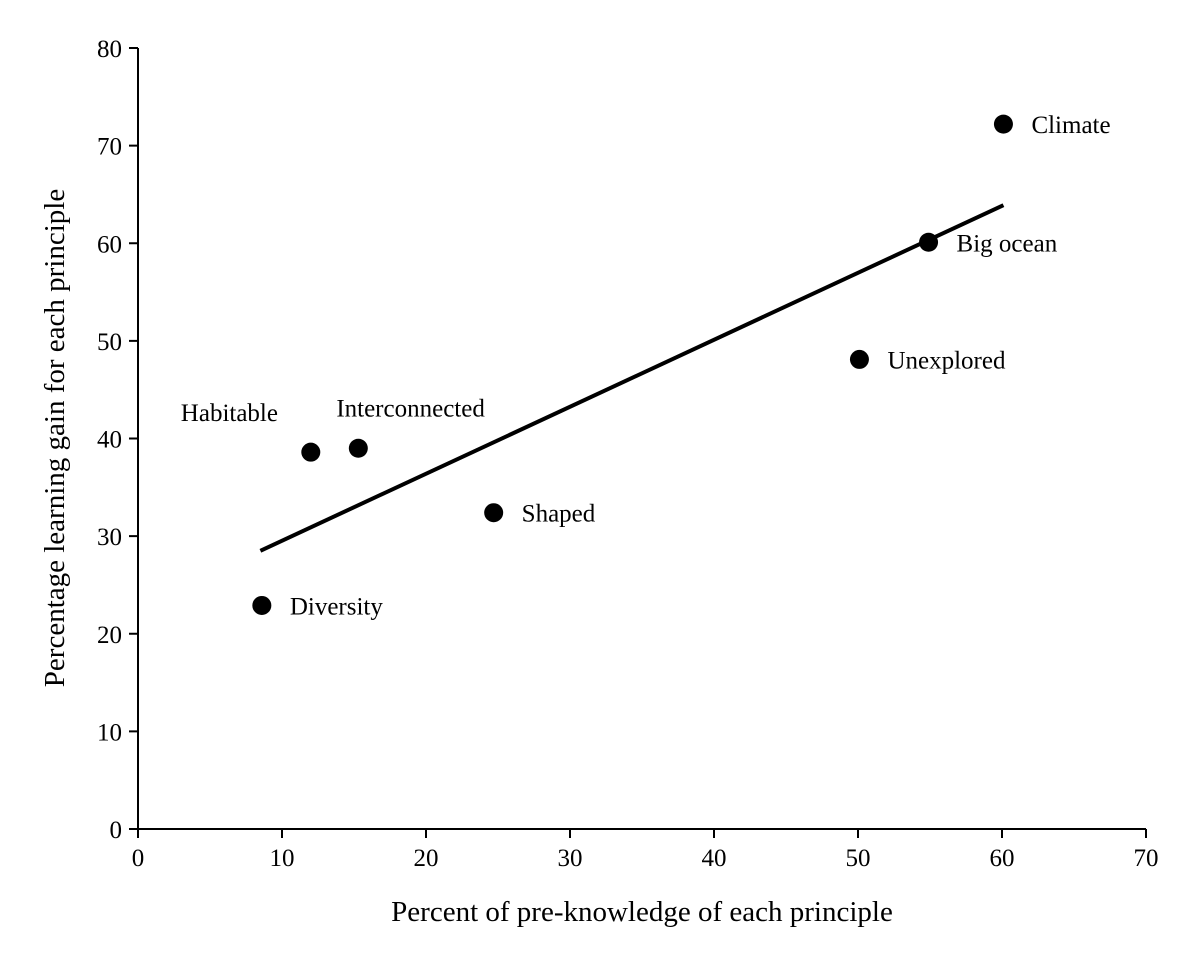  What do you see at coordinates (109, 49) in the screenshot?
I see `y-tick-label: 80` at bounding box center [109, 49].